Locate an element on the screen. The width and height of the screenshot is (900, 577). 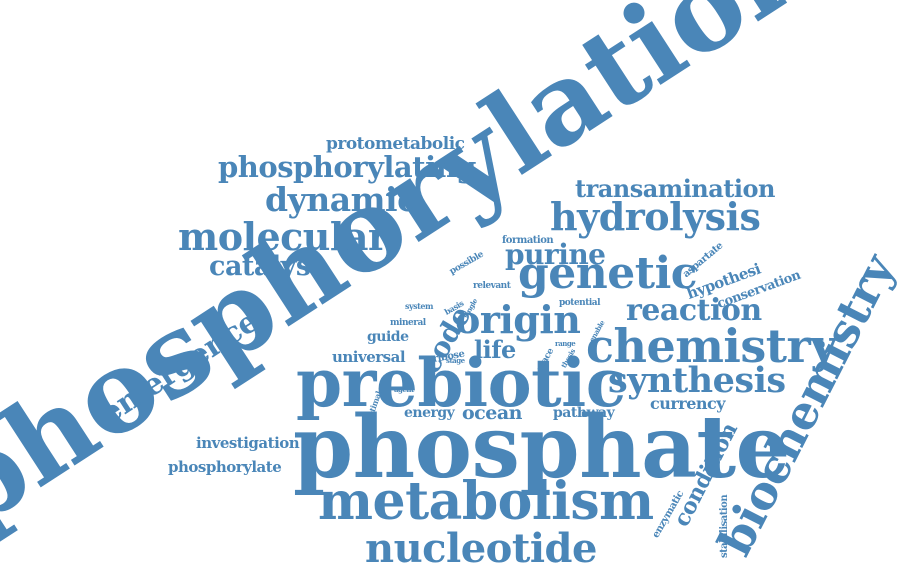
word-phosphorylating: phosphorylating is located at coordinates (347, 167).